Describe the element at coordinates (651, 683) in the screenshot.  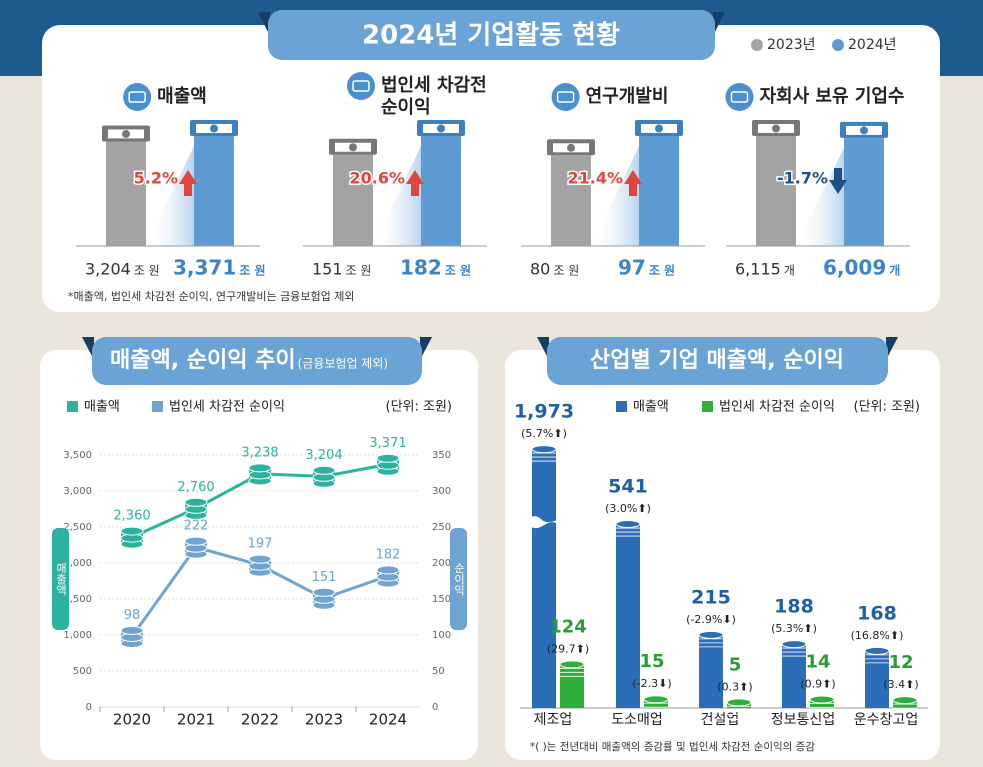
I see `change-label: (-2.3⬇)` at that location.